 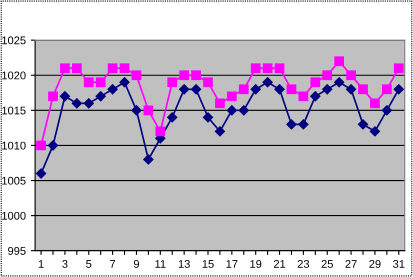 What do you see at coordinates (351, 264) in the screenshot?
I see `x-tick-label: 27` at bounding box center [351, 264].